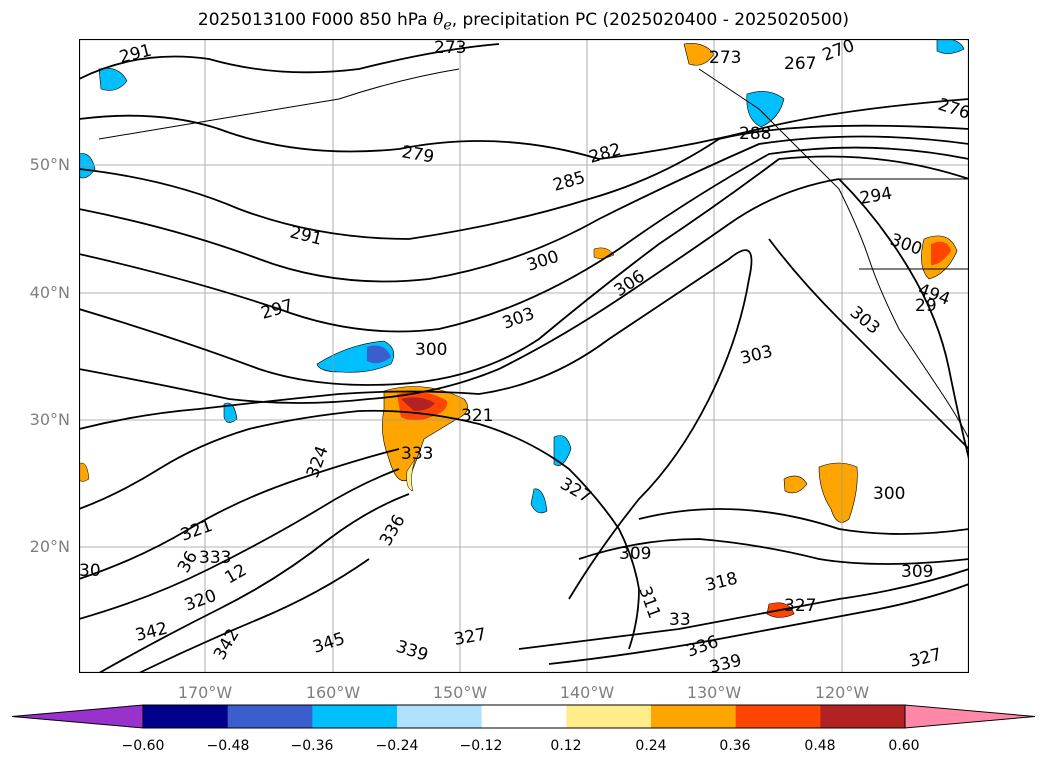 The image size is (1047, 767). I want to click on lat-label-20n: 20°N, so click(49, 546).